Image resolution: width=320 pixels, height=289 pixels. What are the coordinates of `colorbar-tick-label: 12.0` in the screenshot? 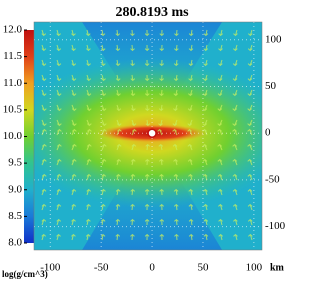 It's located at (13, 30).